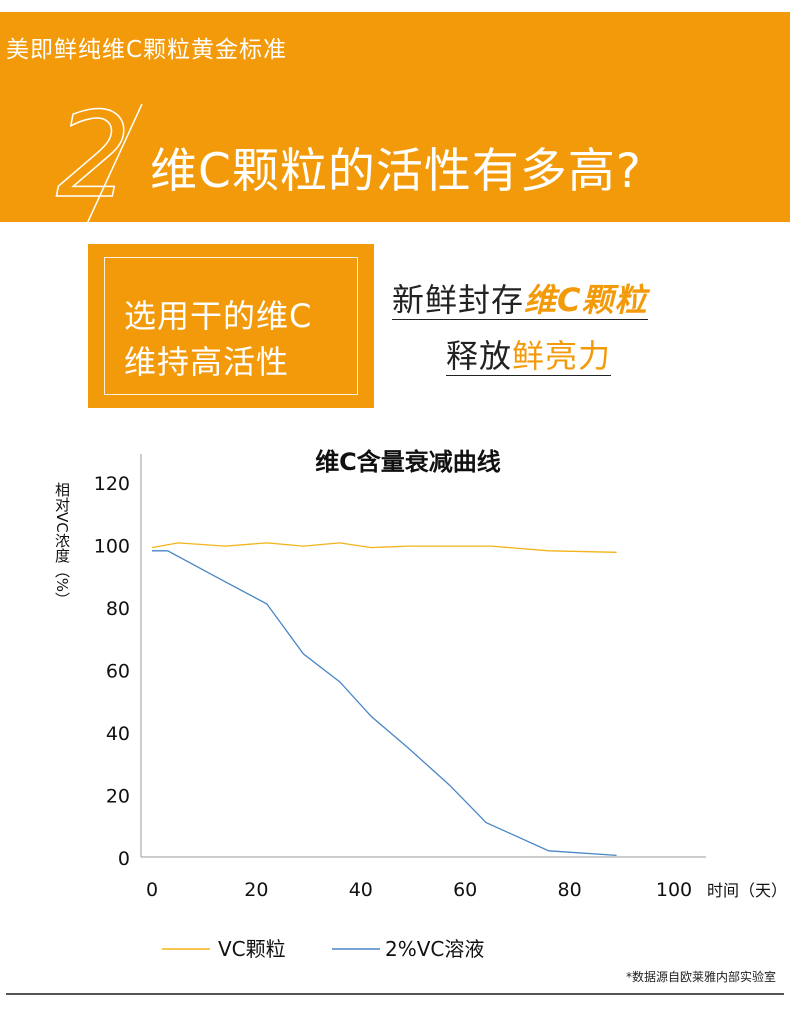 This screenshot has height=1016, width=790. What do you see at coordinates (147, 50) in the screenshot?
I see `banner-subtitle: 美即鲜纯维C颗粒黄金标准` at bounding box center [147, 50].